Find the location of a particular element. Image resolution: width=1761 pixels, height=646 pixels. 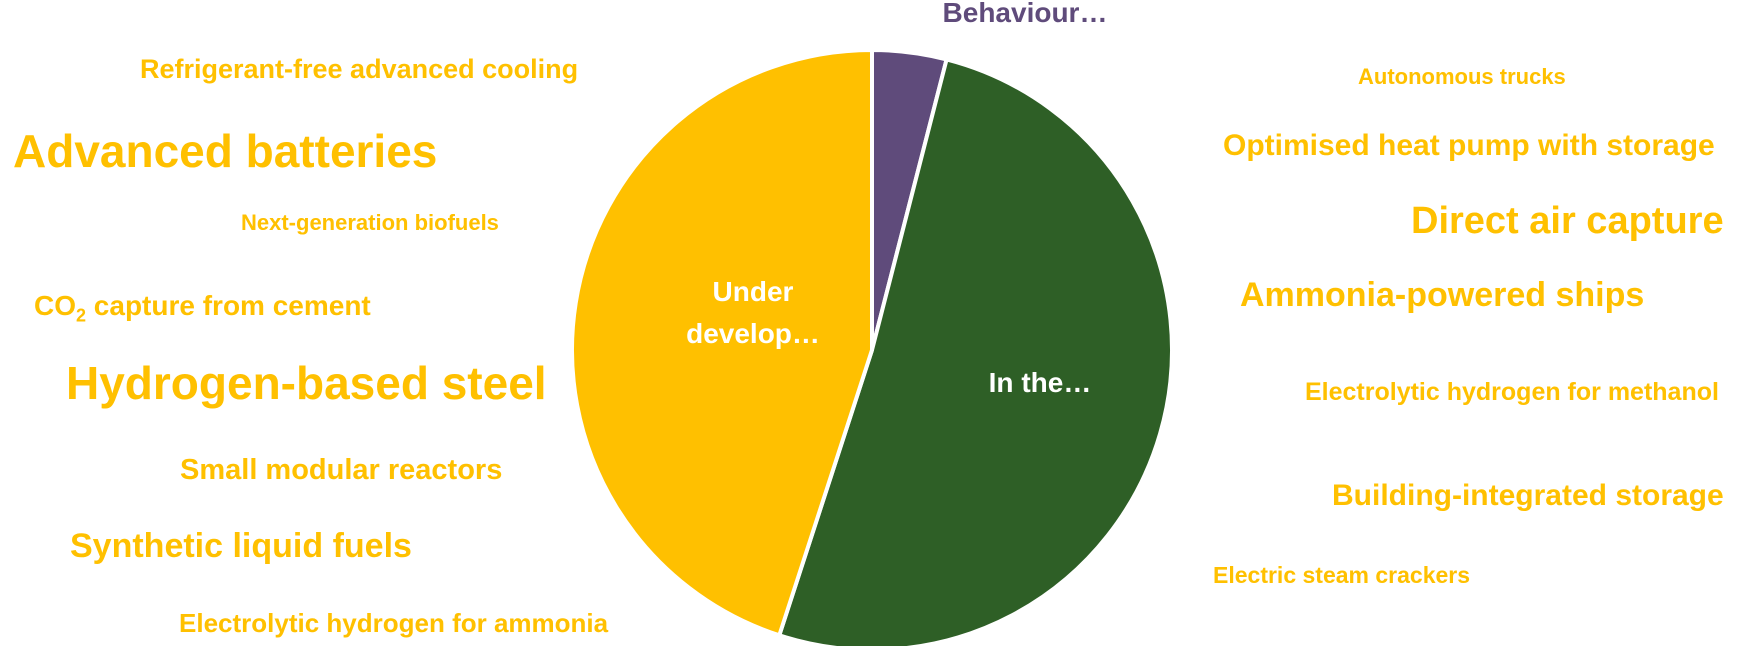

tech-label-refrigerant-free-cooling: Refrigerant-free advanced cooling is located at coordinates (359, 69).